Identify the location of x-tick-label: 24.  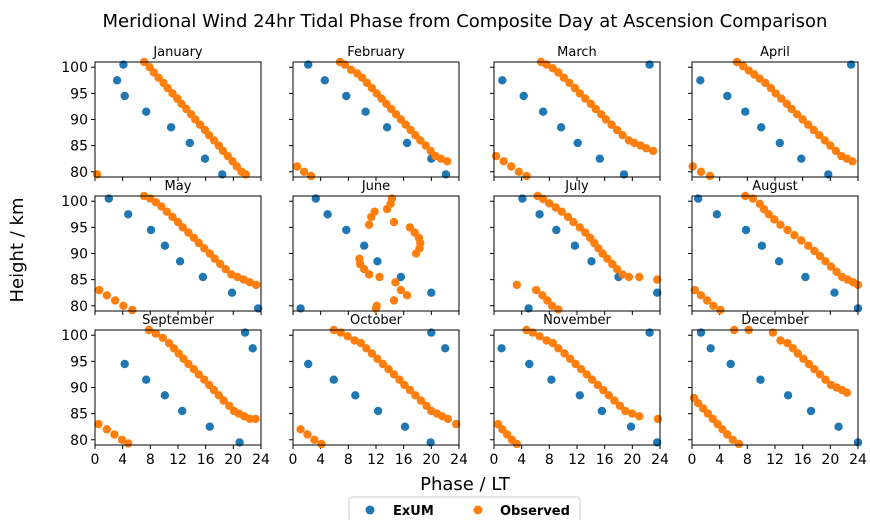
(660, 460).